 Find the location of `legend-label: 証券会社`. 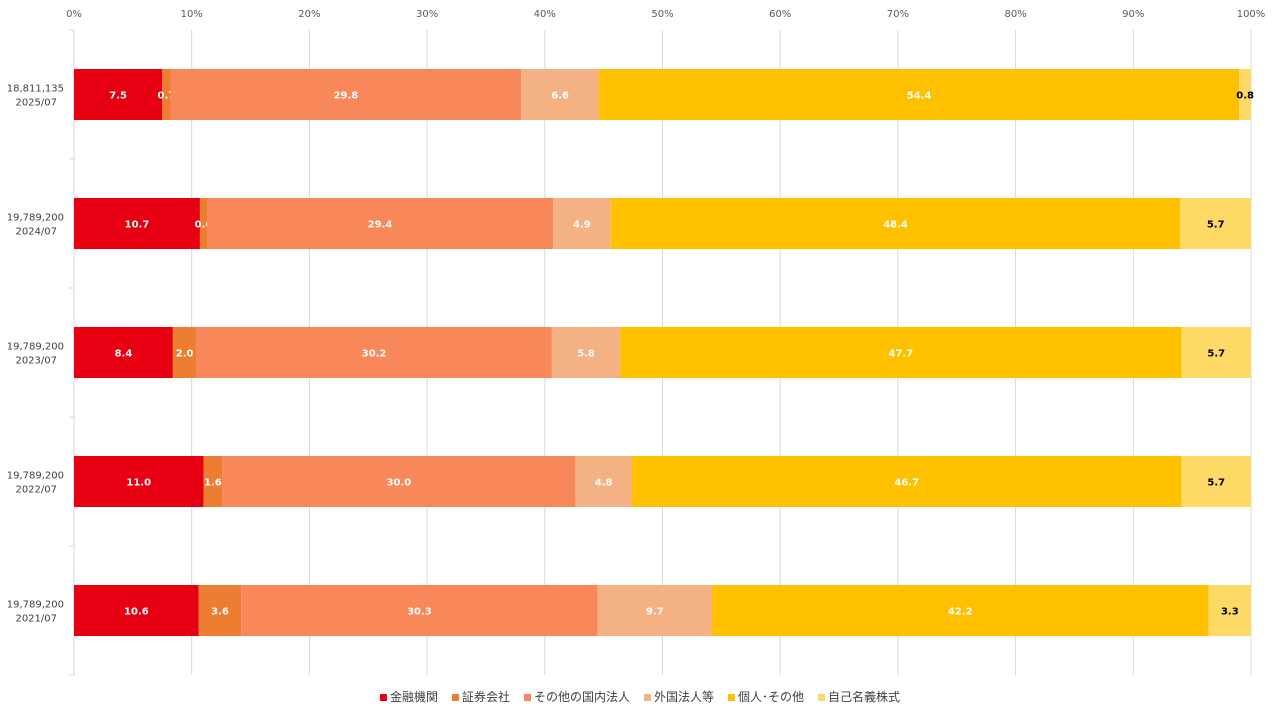

legend-label: 証券会社 is located at coordinates (486, 696).